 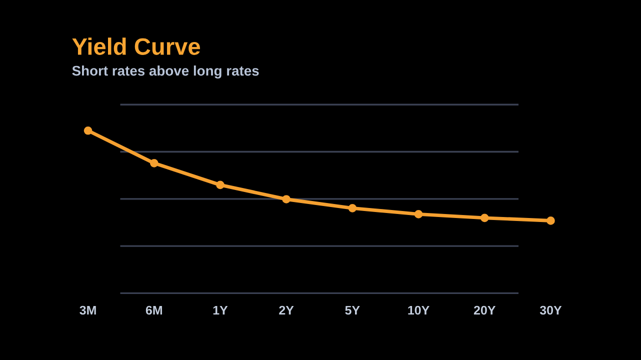 What do you see at coordinates (88, 310) in the screenshot?
I see `x-tick-label: 3M` at bounding box center [88, 310].